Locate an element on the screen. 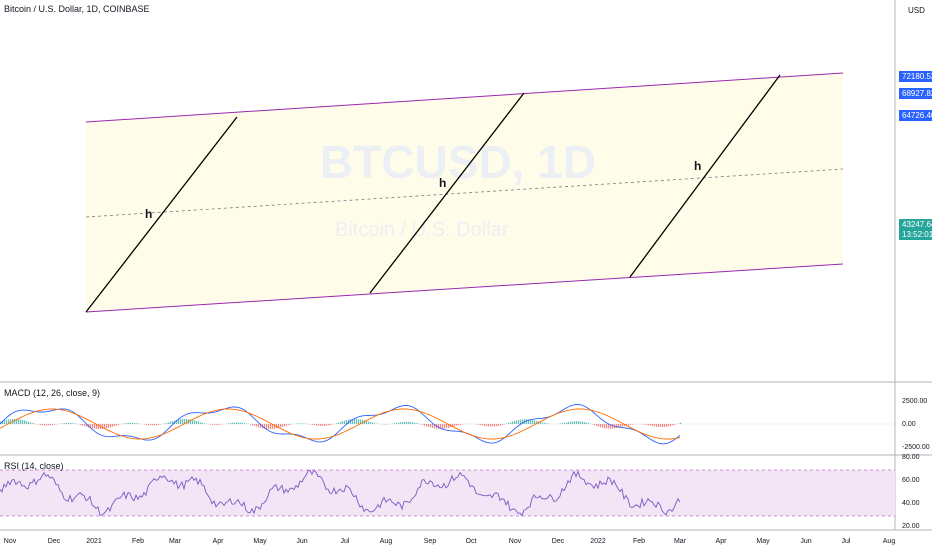 The image size is (932, 550). x-tick-label: May is located at coordinates (260, 541).